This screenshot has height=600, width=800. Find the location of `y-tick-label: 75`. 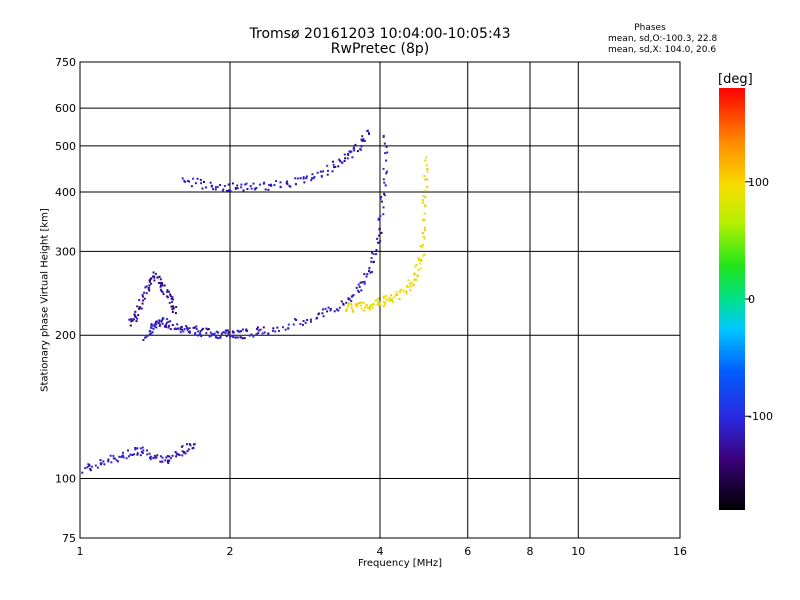

y-tick-label: 75 is located at coordinates (69, 538).